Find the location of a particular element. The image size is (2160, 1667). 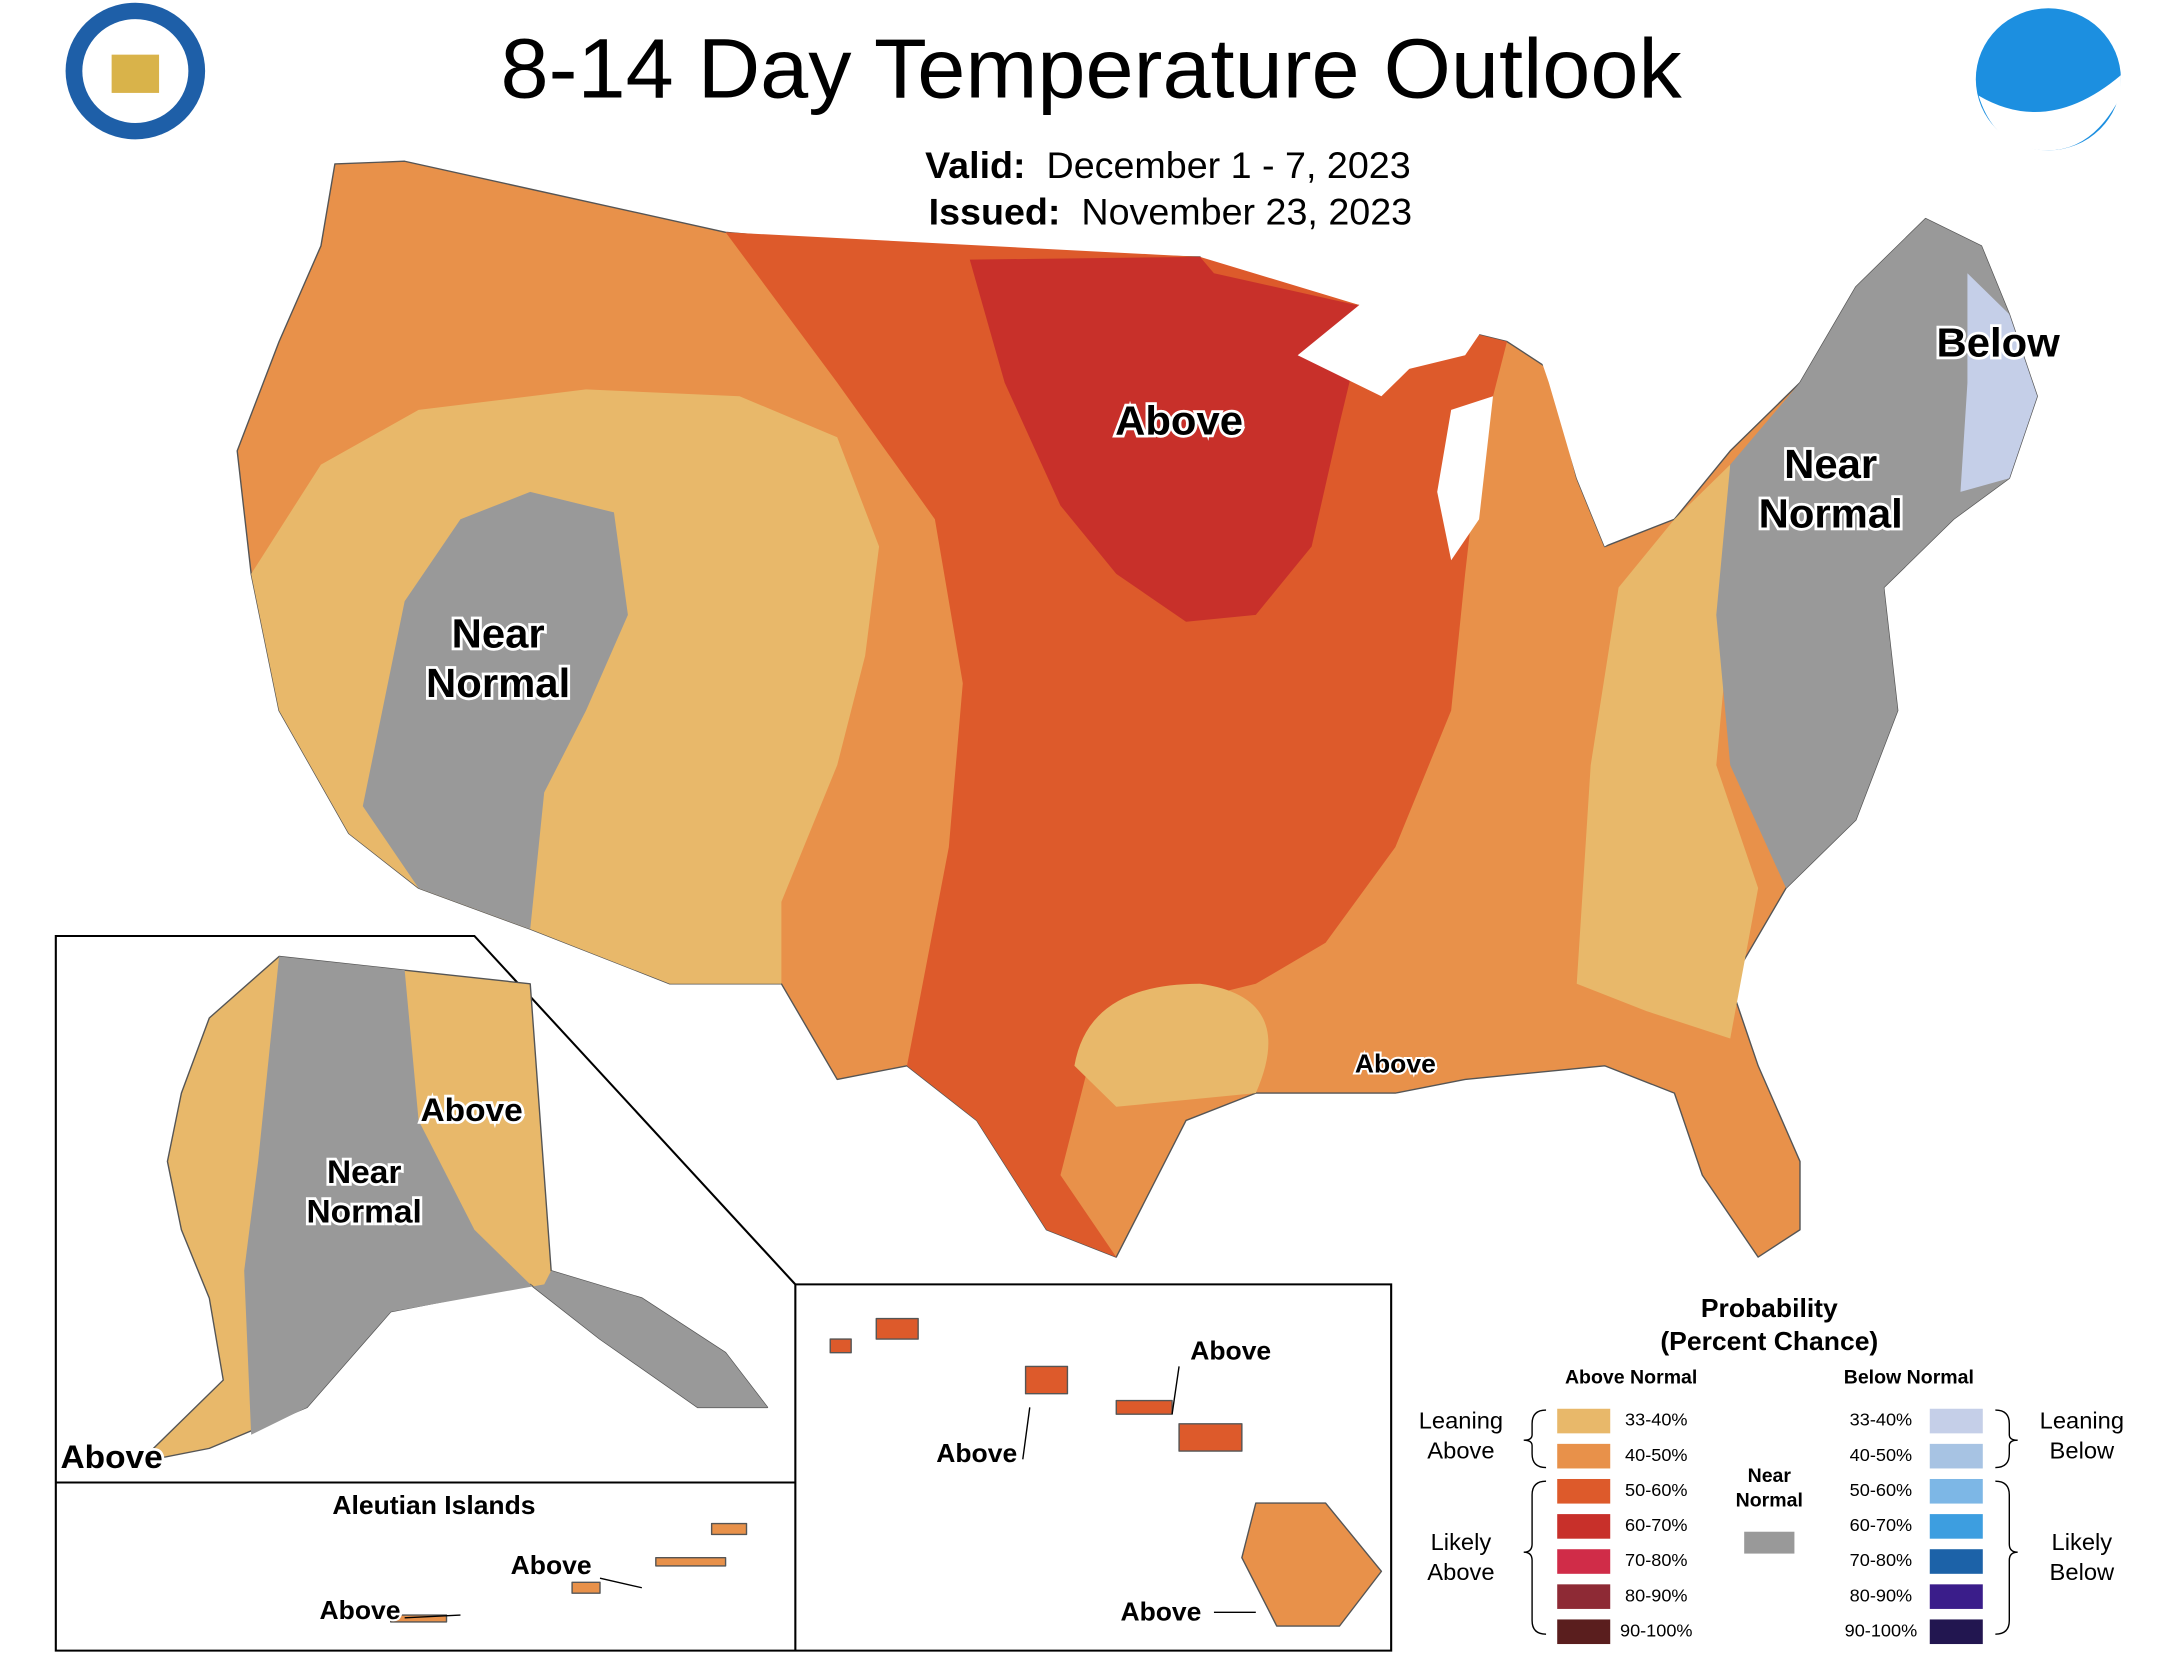

legend-header: Below Normal is located at coordinates (1909, 1378).